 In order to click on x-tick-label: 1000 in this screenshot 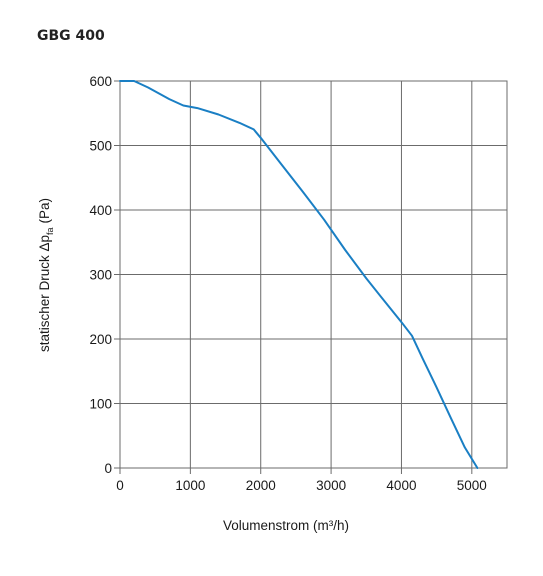, I will do `click(190, 485)`.